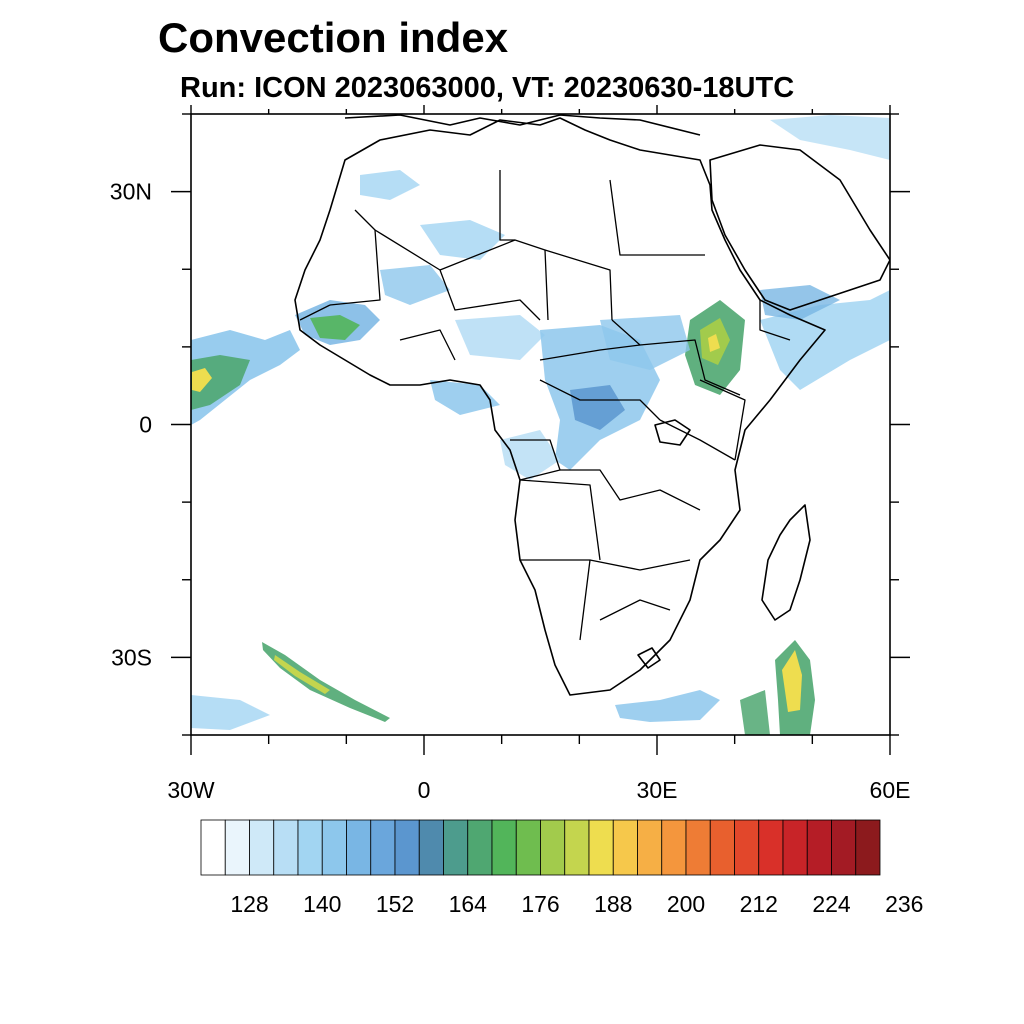 Image resolution: width=1024 pixels, height=1024 pixels. What do you see at coordinates (657, 790) in the screenshot?
I see `lon-tick-label: 30E` at bounding box center [657, 790].